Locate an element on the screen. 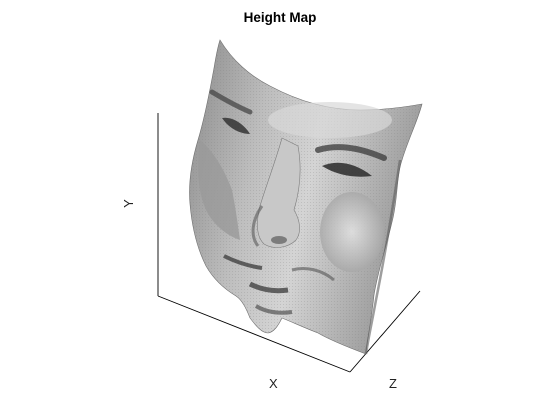  forehead-highlight is located at coordinates (330, 120).